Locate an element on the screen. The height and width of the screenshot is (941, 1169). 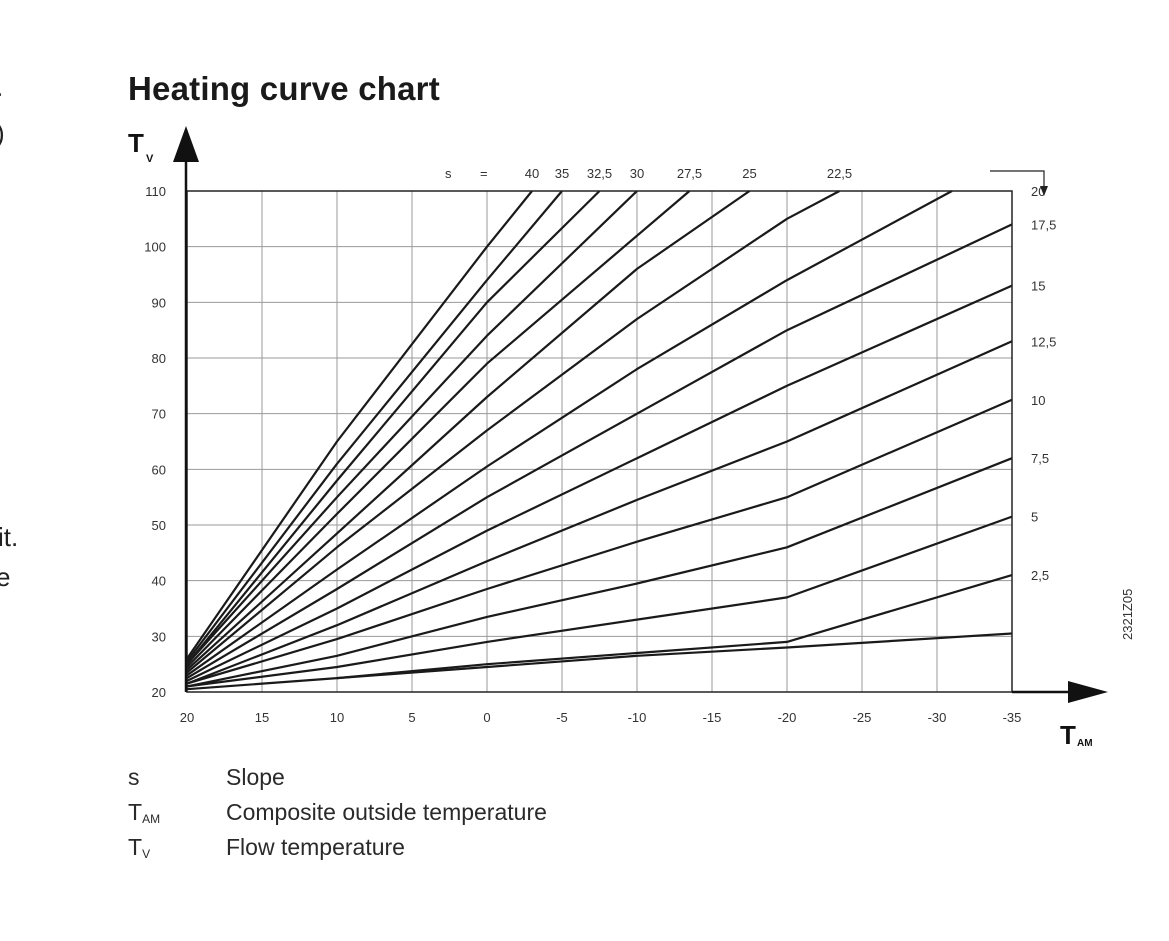
legend-row: TV Flow temperature is located at coordinates (337, 847).